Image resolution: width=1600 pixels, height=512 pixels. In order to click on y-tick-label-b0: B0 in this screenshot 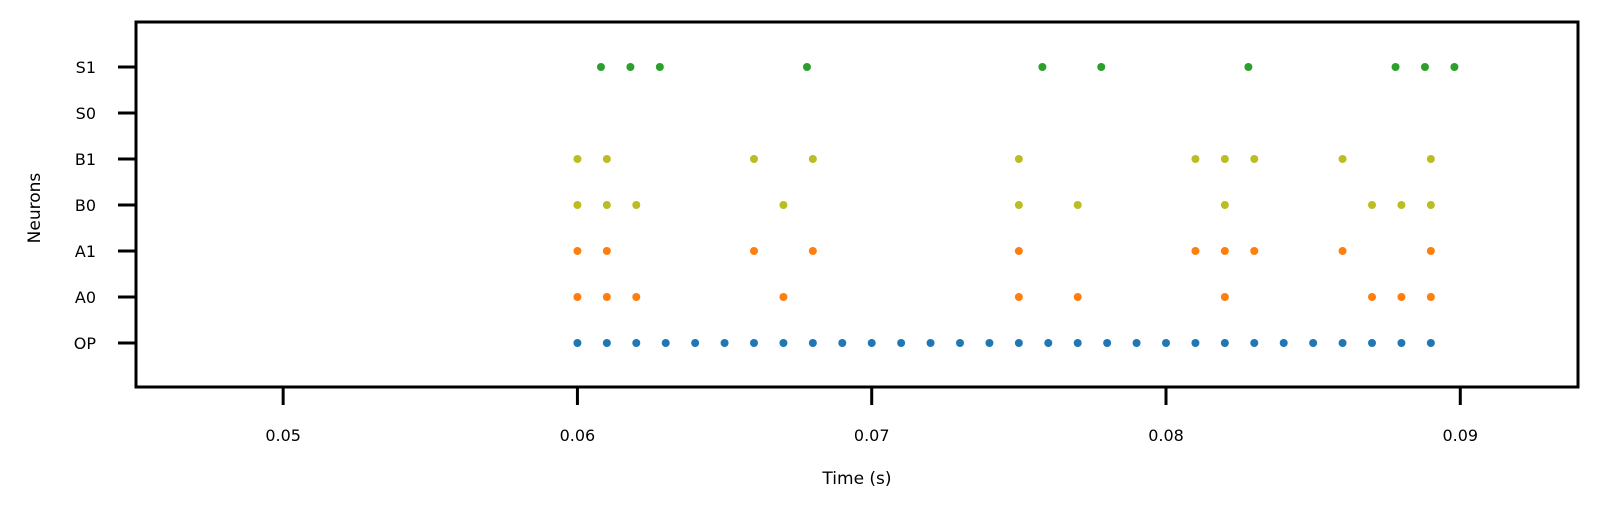, I will do `click(85, 205)`.